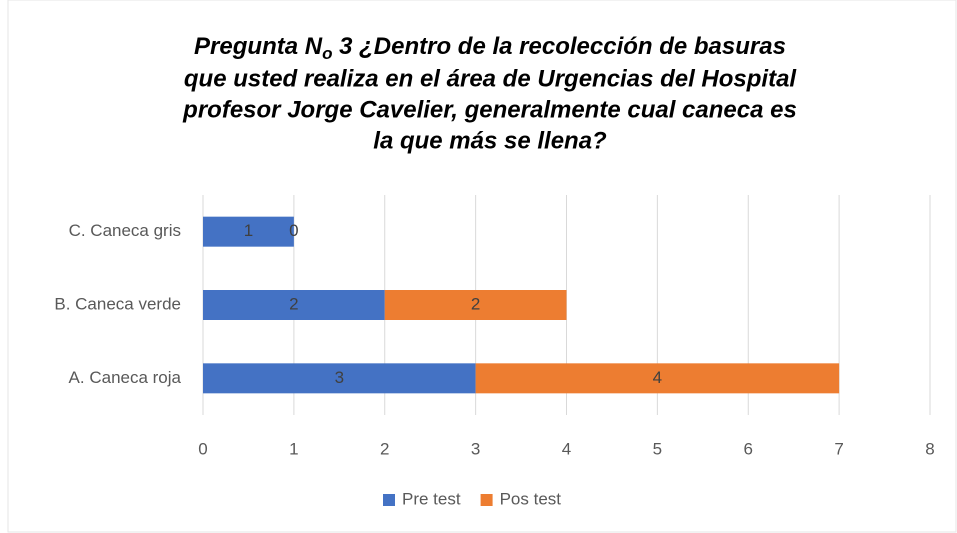  Describe the element at coordinates (838, 448) in the screenshot. I see `x-tick-label: 7` at that location.